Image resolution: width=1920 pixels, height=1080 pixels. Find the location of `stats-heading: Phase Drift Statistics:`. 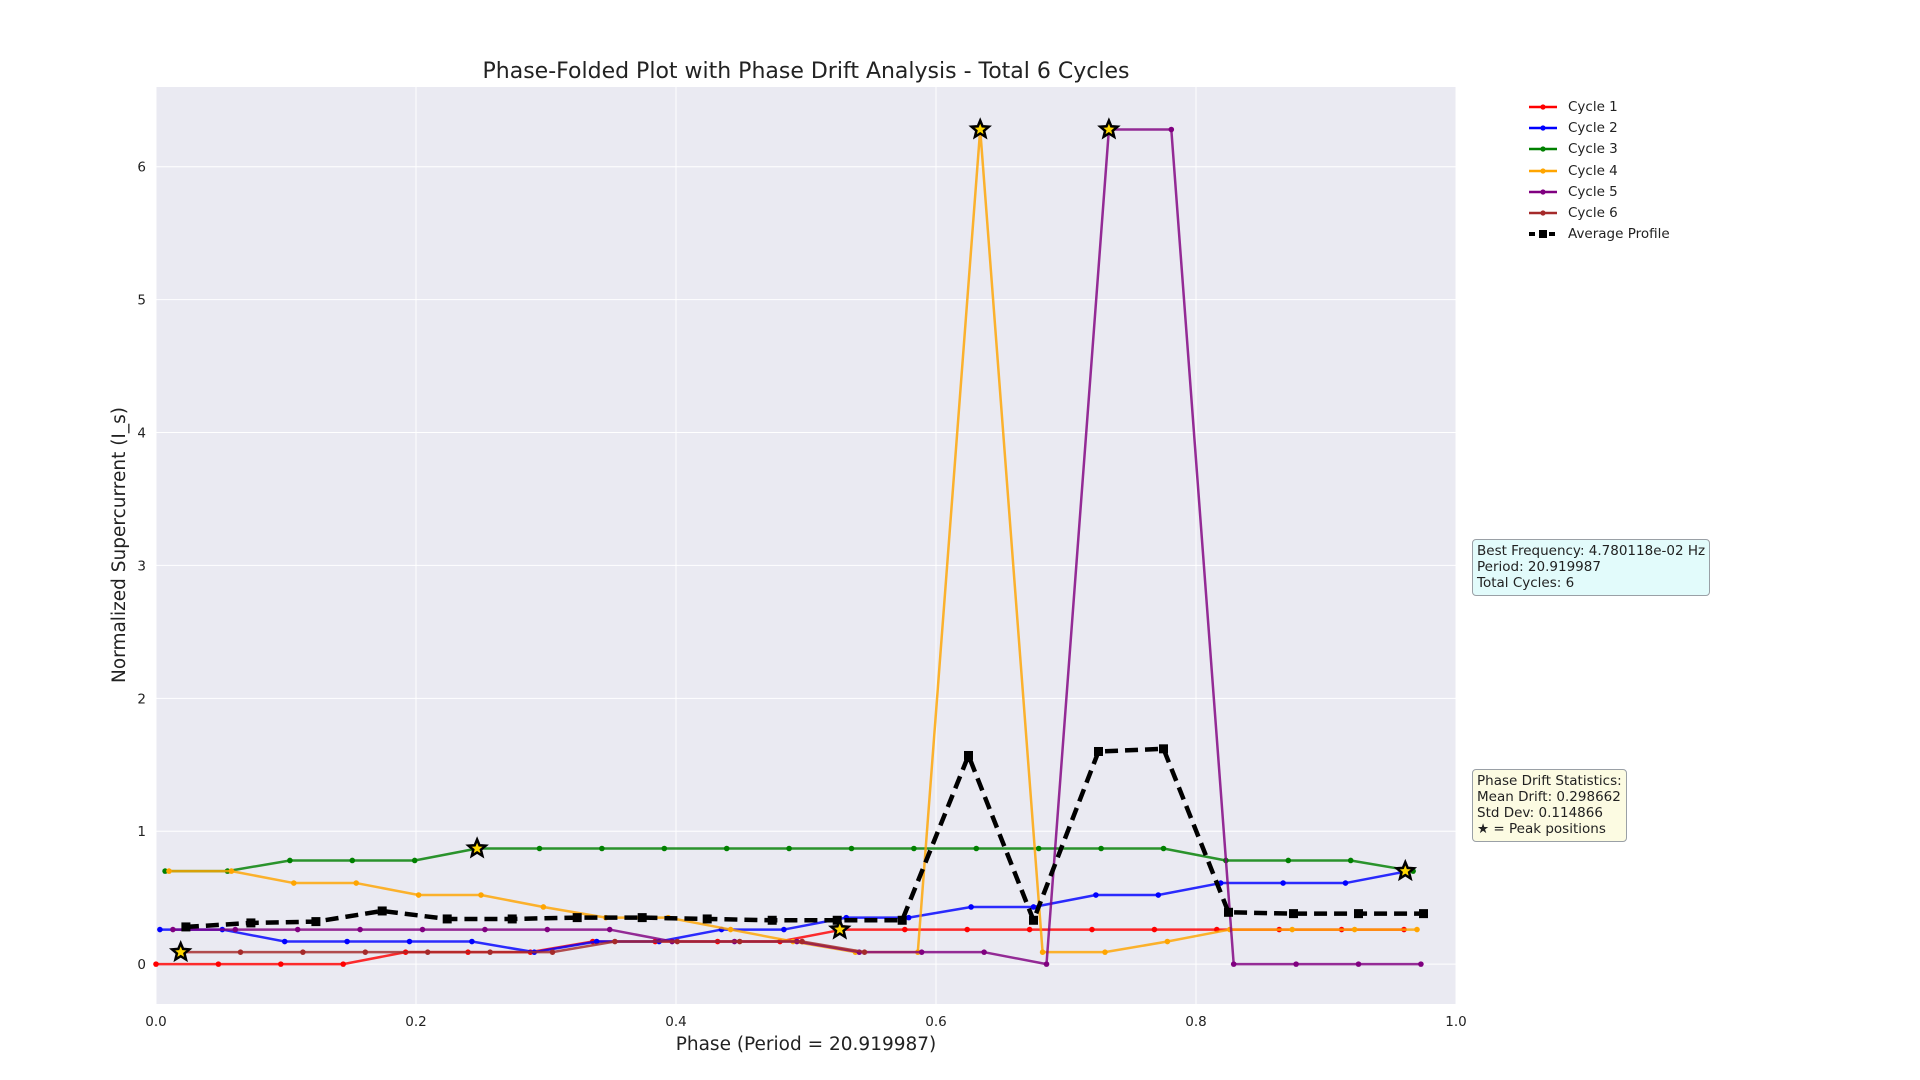

stats-heading: Phase Drift Statistics: is located at coordinates (1549, 781).